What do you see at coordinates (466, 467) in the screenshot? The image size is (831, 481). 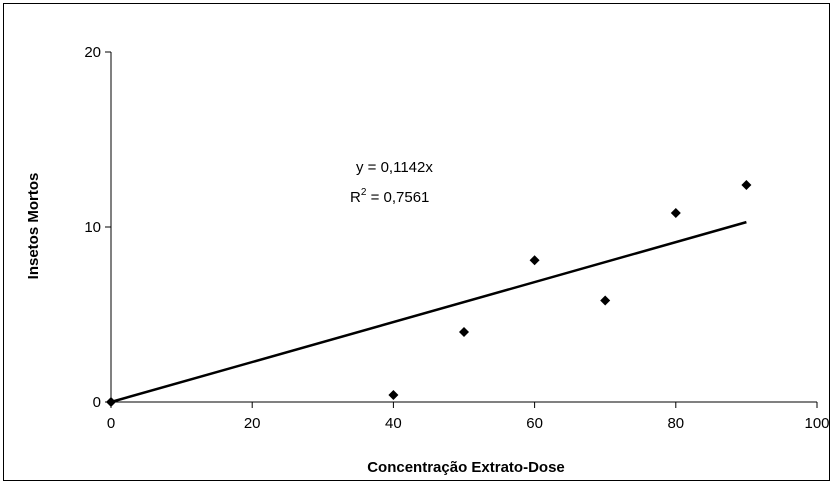 I see `x-axis-title: Concentração Extrato-Dose` at bounding box center [466, 467].